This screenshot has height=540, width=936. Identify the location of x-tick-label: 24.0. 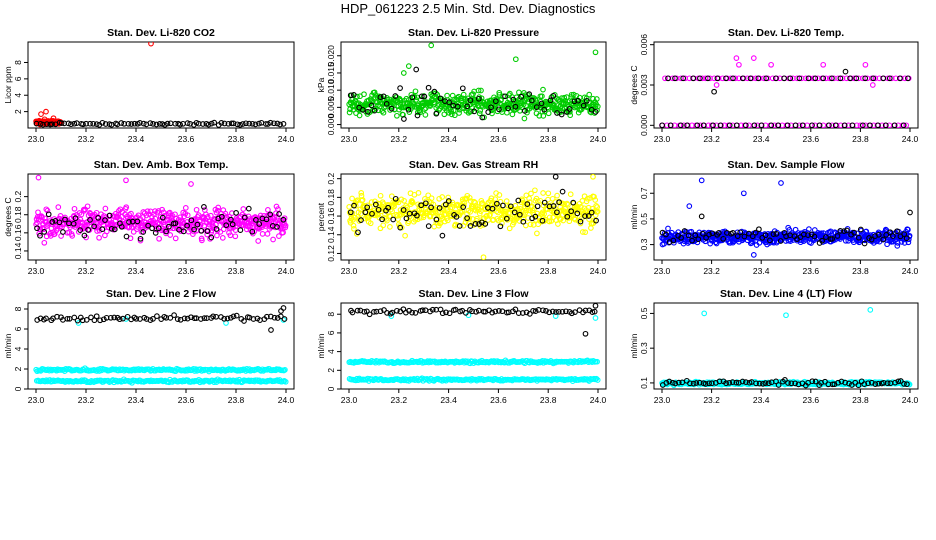
(598, 139).